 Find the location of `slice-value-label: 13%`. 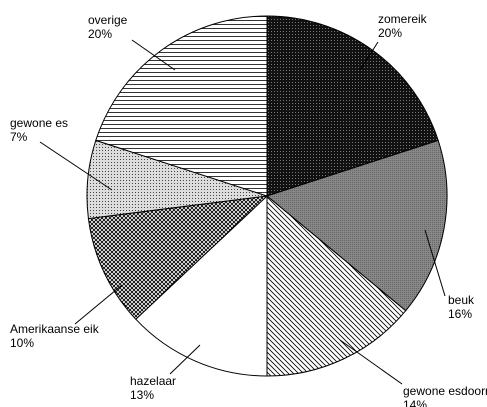

slice-value-label: 13% is located at coordinates (142, 395).